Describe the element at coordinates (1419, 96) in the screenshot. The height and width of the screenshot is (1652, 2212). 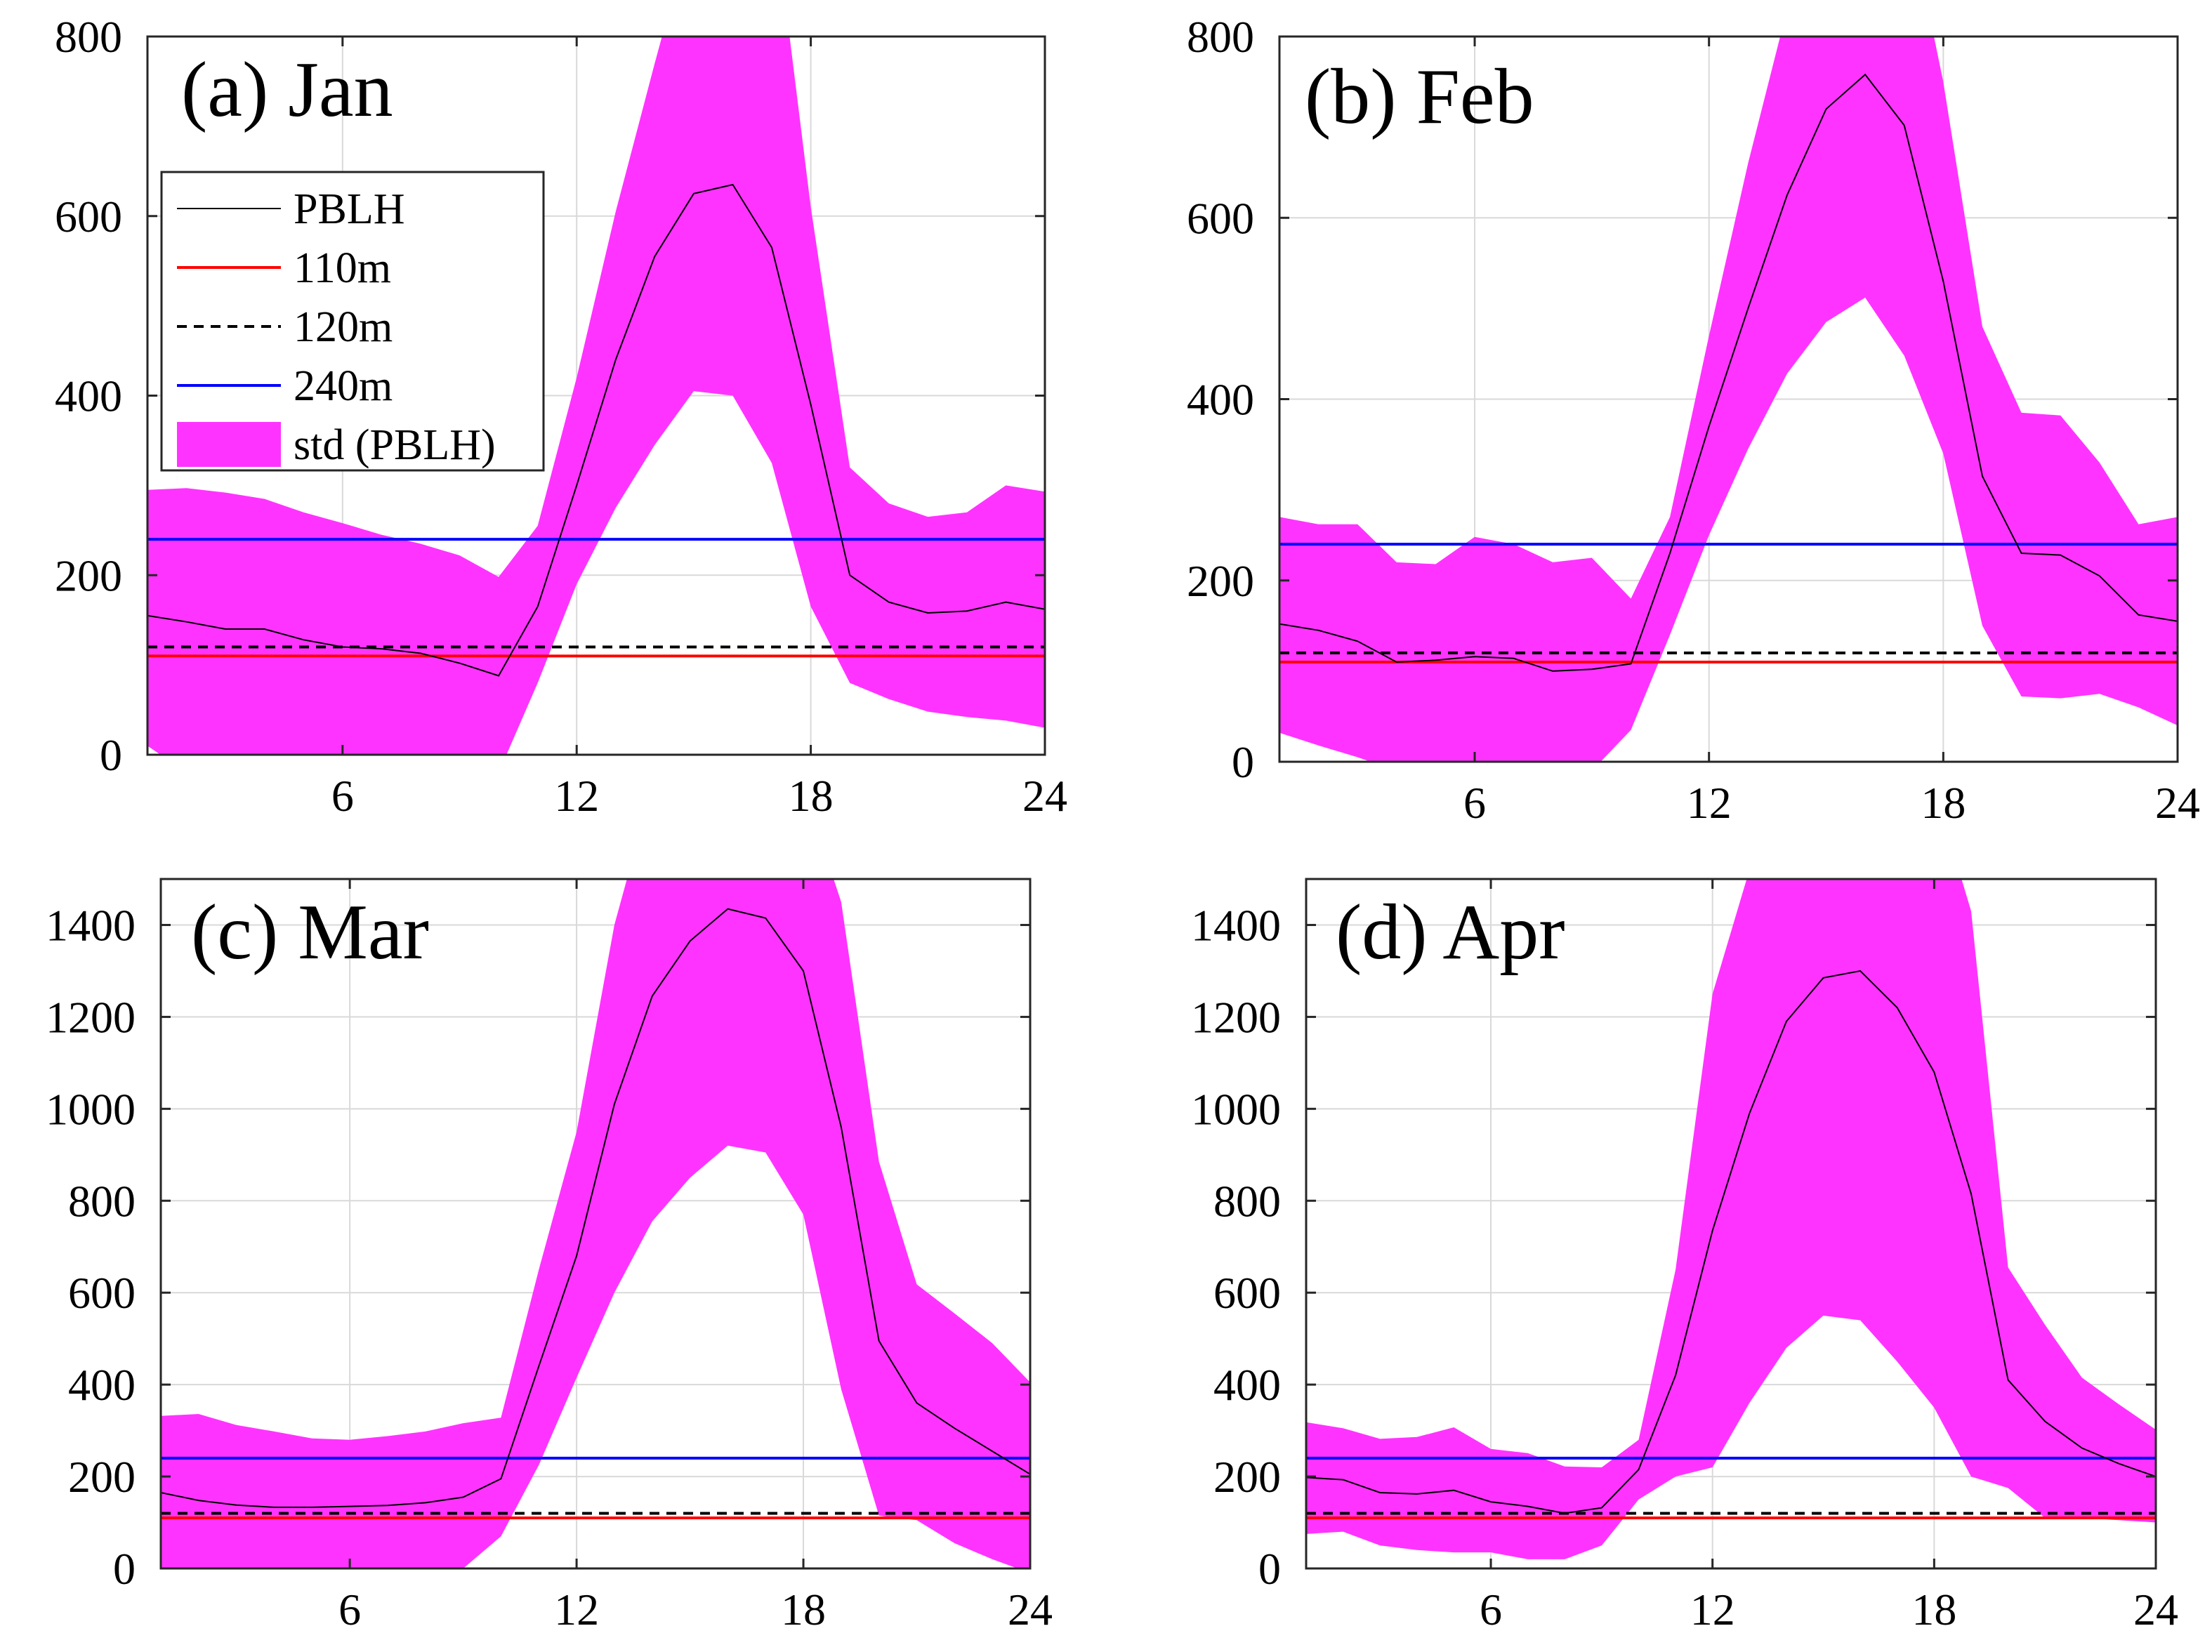
I see `panel-title: (b) Feb` at that location.